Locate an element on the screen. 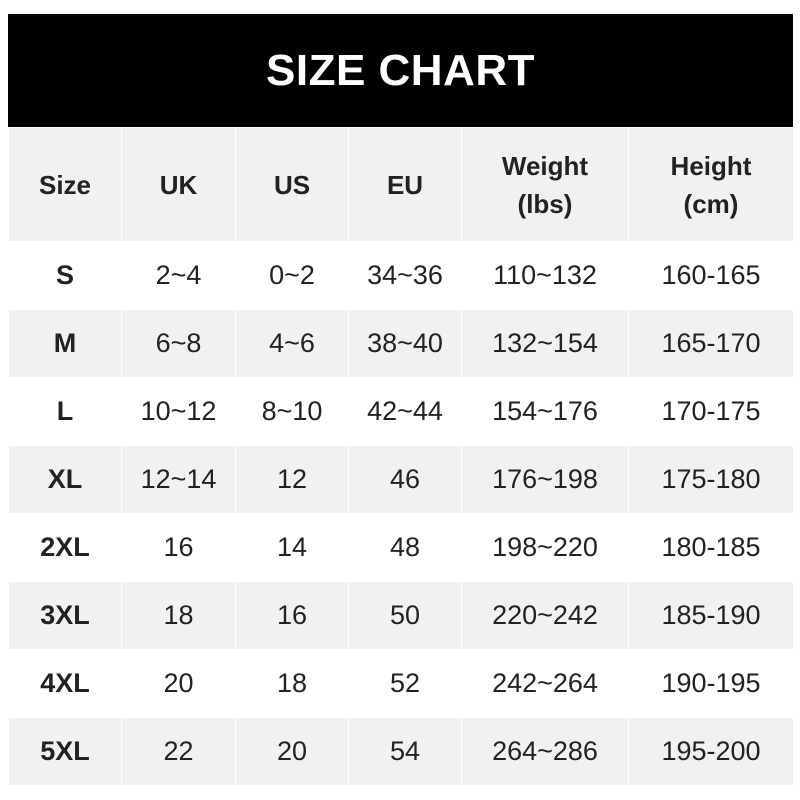  cell-height: 195-200 is located at coordinates (711, 751).